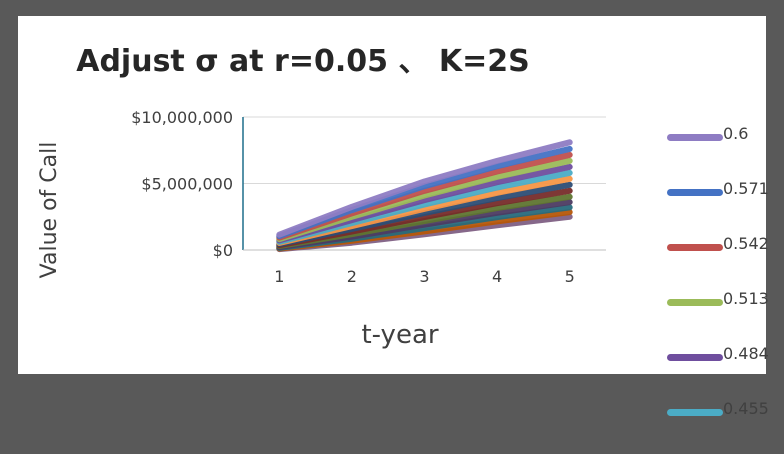 The width and height of the screenshot is (784, 454). I want to click on y-tick-label-1: $5,000,000, so click(187, 184).